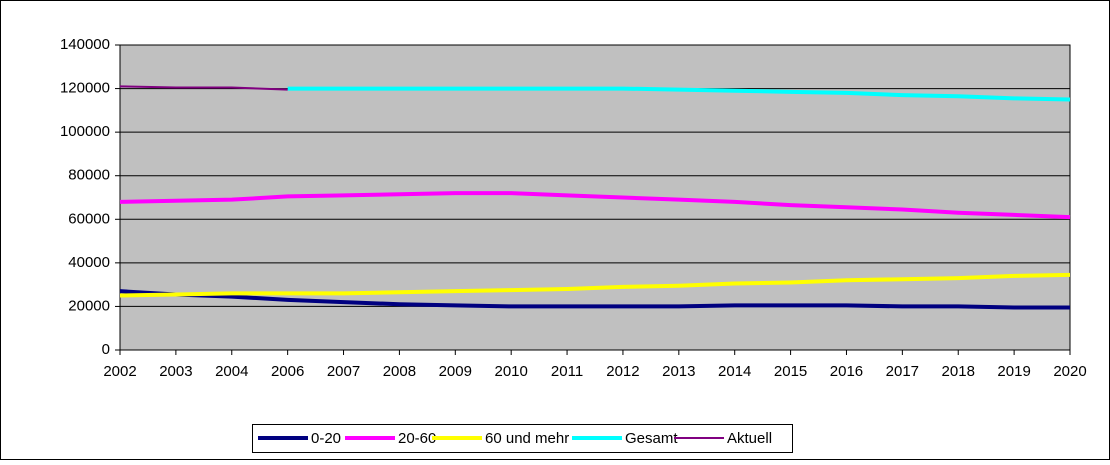 The image size is (1110, 465). What do you see at coordinates (399, 371) in the screenshot?
I see `x-tick-label: 2008` at bounding box center [399, 371].